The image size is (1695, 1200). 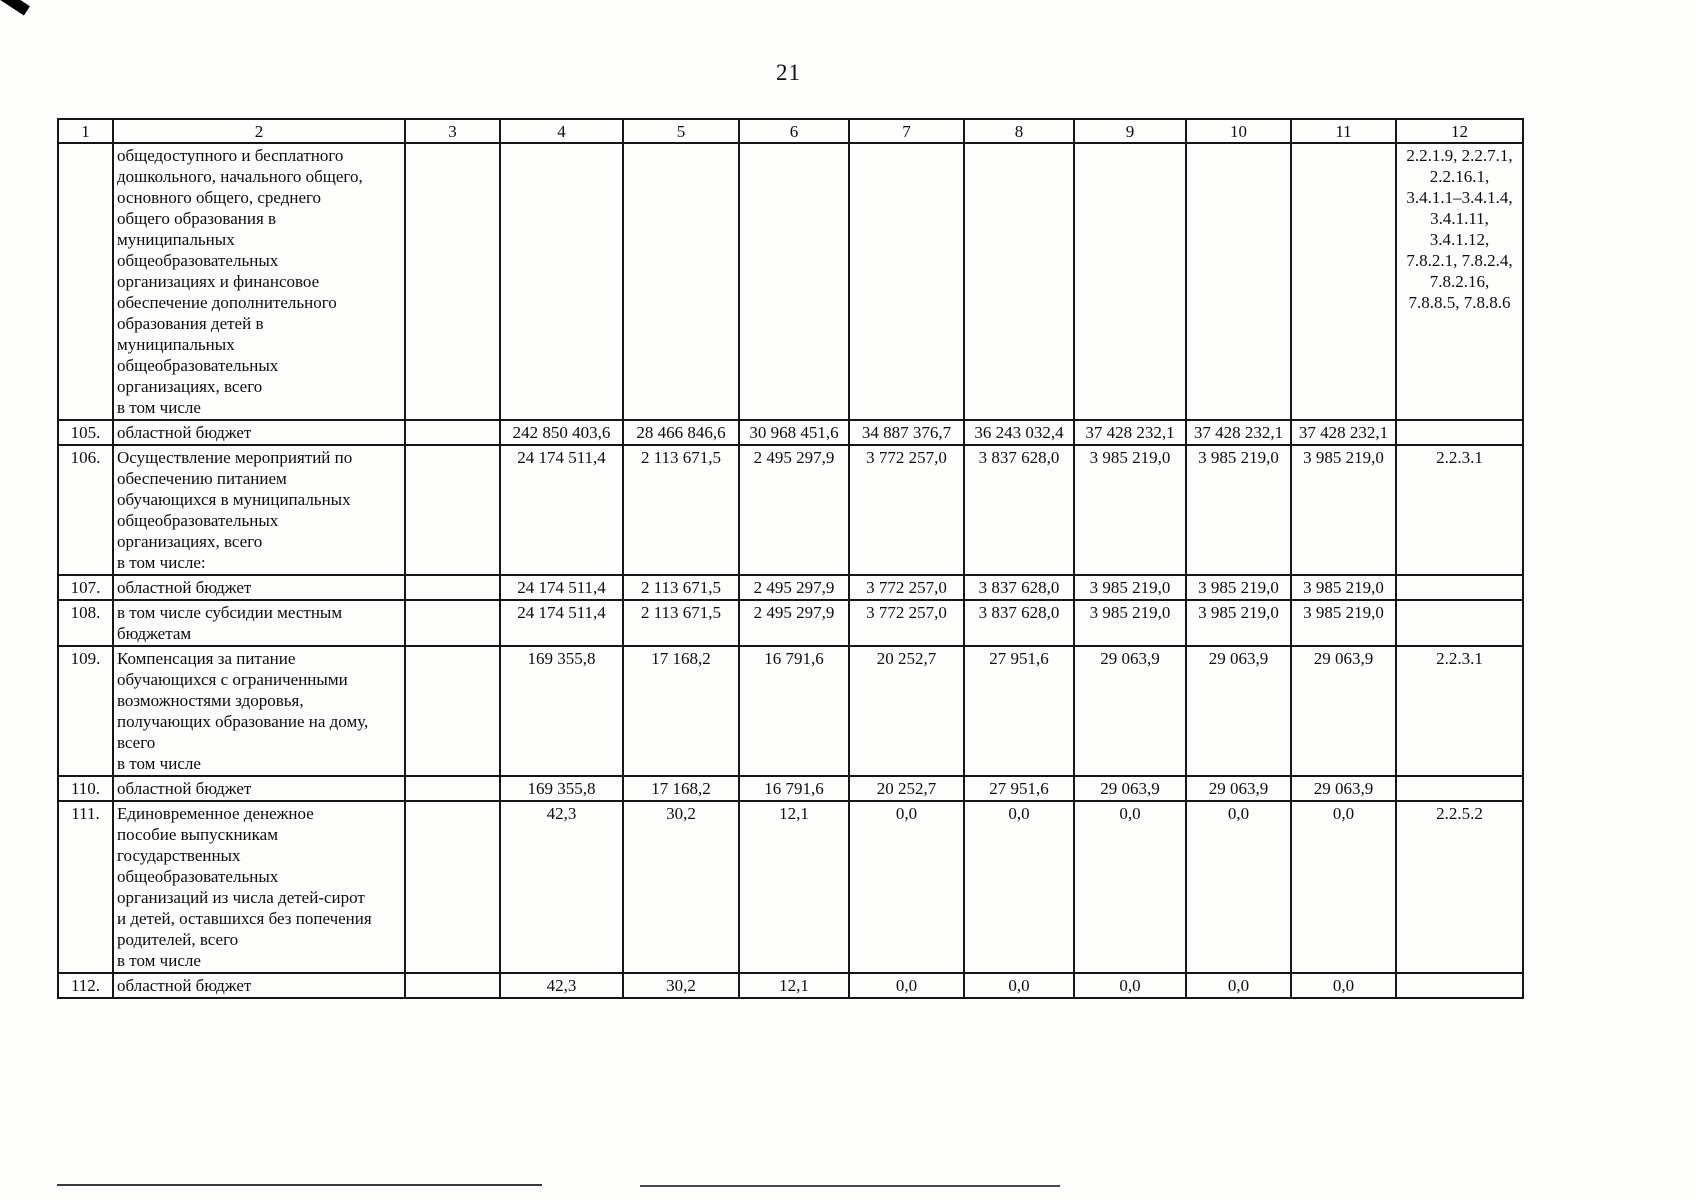 What do you see at coordinates (85, 587) in the screenshot?
I see `row-number-cell: 107.` at bounding box center [85, 587].